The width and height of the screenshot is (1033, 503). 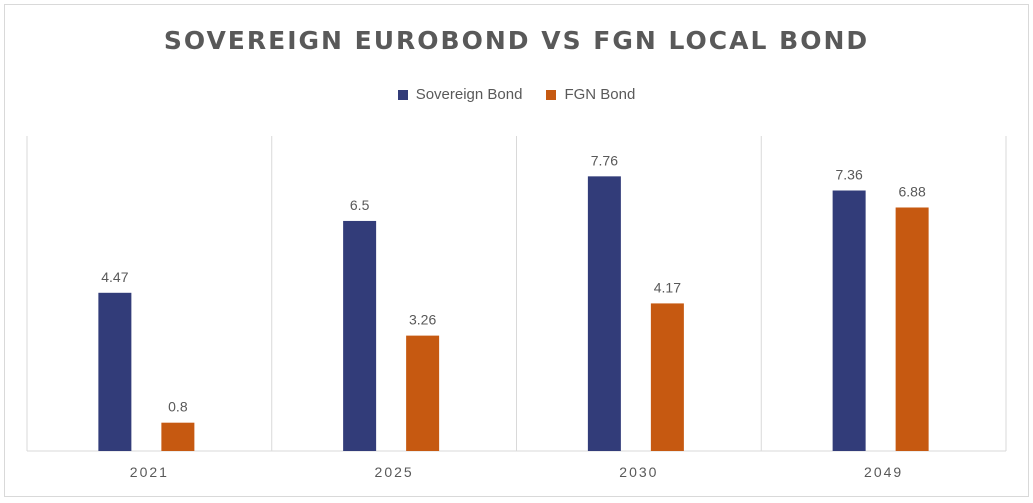 I want to click on bar-sovereign-2049, so click(x=849, y=320).